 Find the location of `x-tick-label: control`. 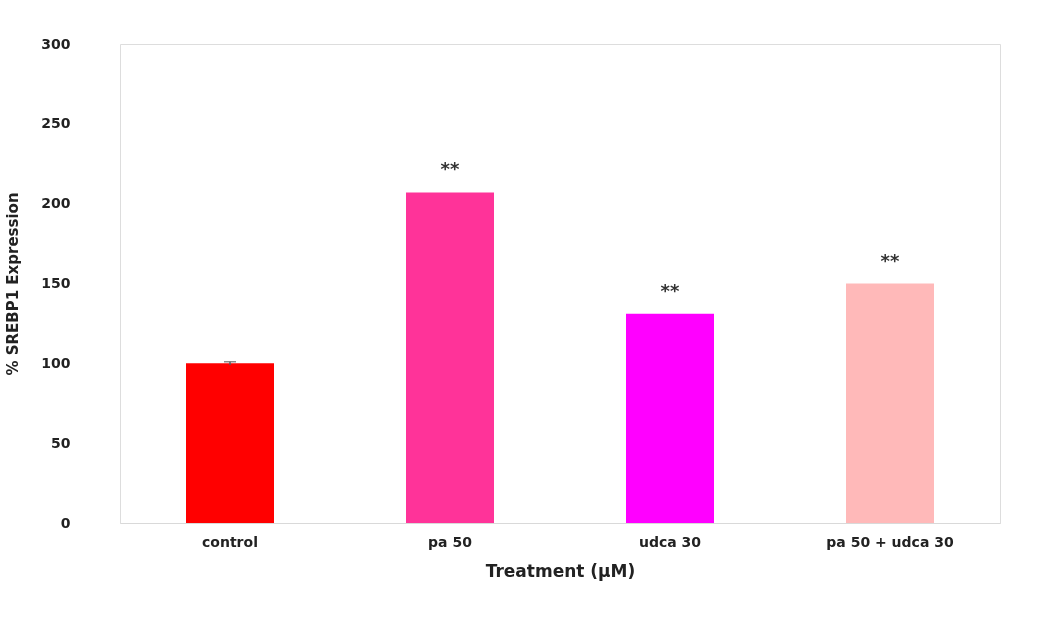

x-tick-label: control is located at coordinates (230, 541).